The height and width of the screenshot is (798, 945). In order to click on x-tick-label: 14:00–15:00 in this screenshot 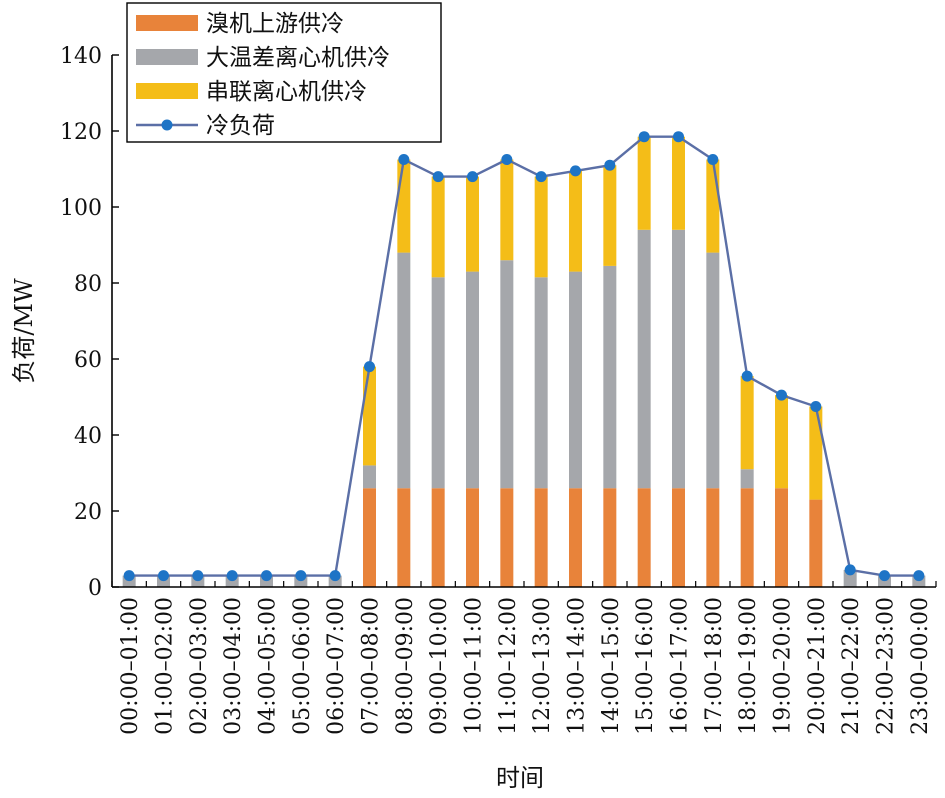, I will do `click(611, 666)`.